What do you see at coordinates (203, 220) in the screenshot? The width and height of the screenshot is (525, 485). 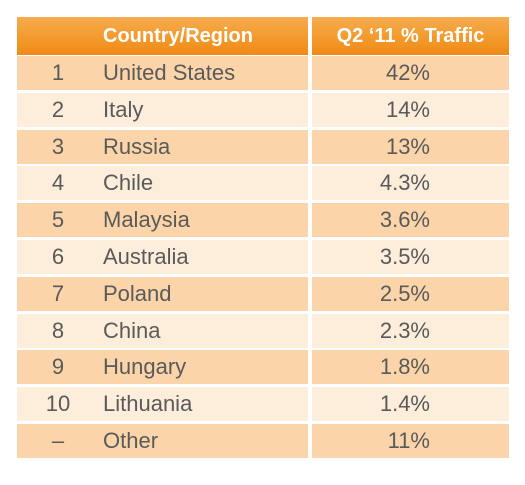 I see `country-cell: Malaysia` at bounding box center [203, 220].